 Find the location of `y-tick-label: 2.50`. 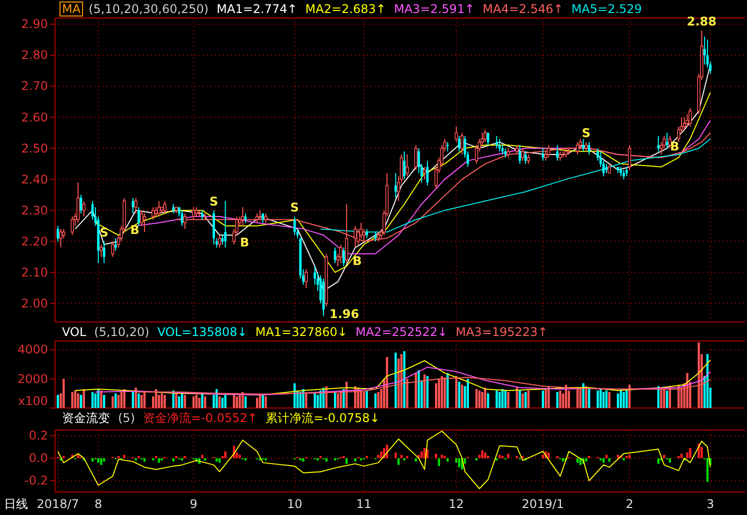

y-tick-label: 2.50 is located at coordinates (34, 148).